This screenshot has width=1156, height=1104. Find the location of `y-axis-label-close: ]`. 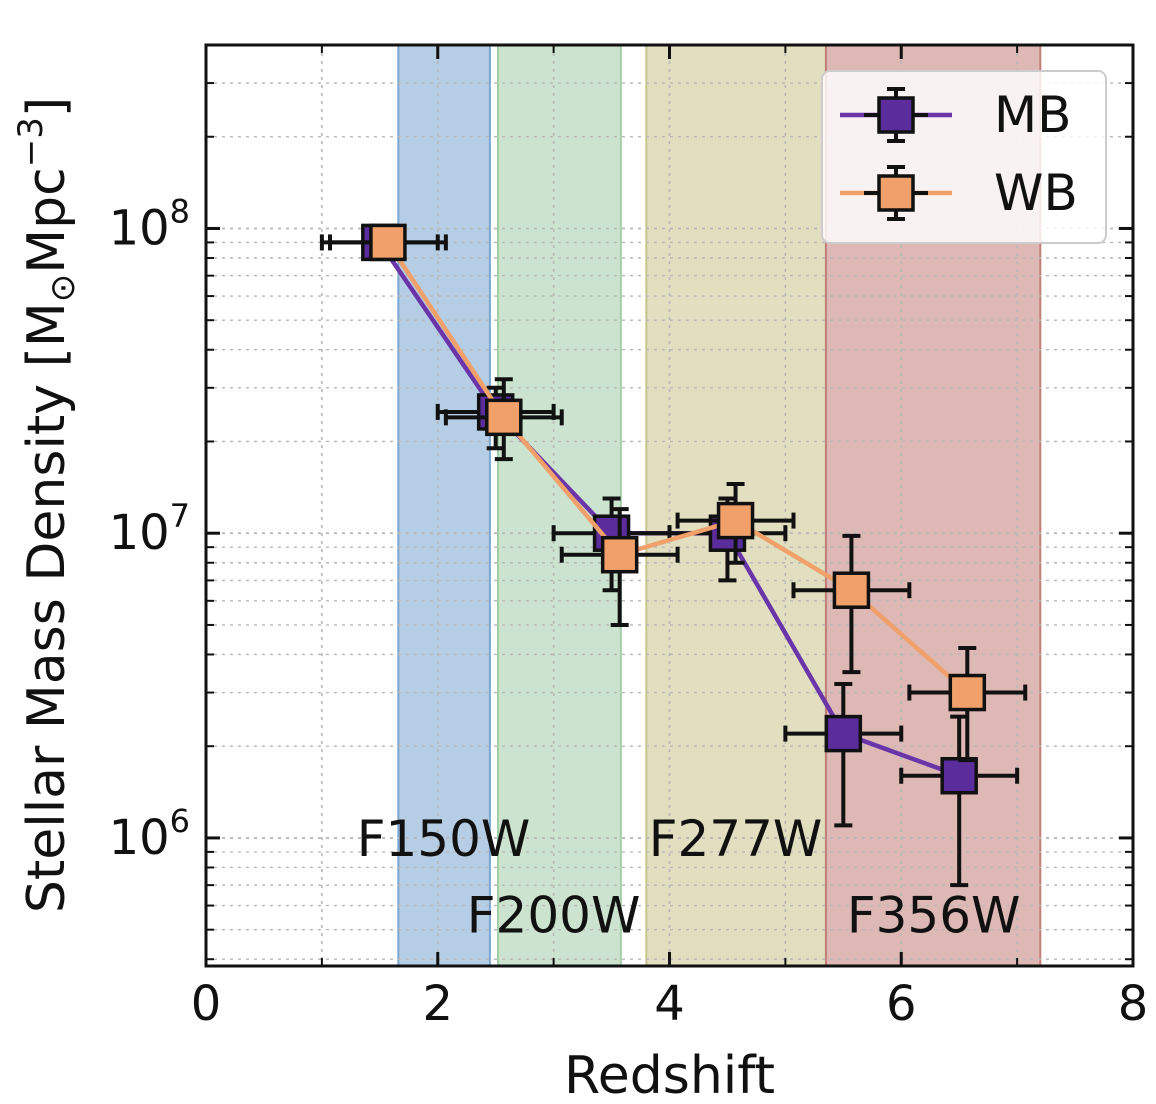

y-axis-label-close: ] is located at coordinates (47, 107).